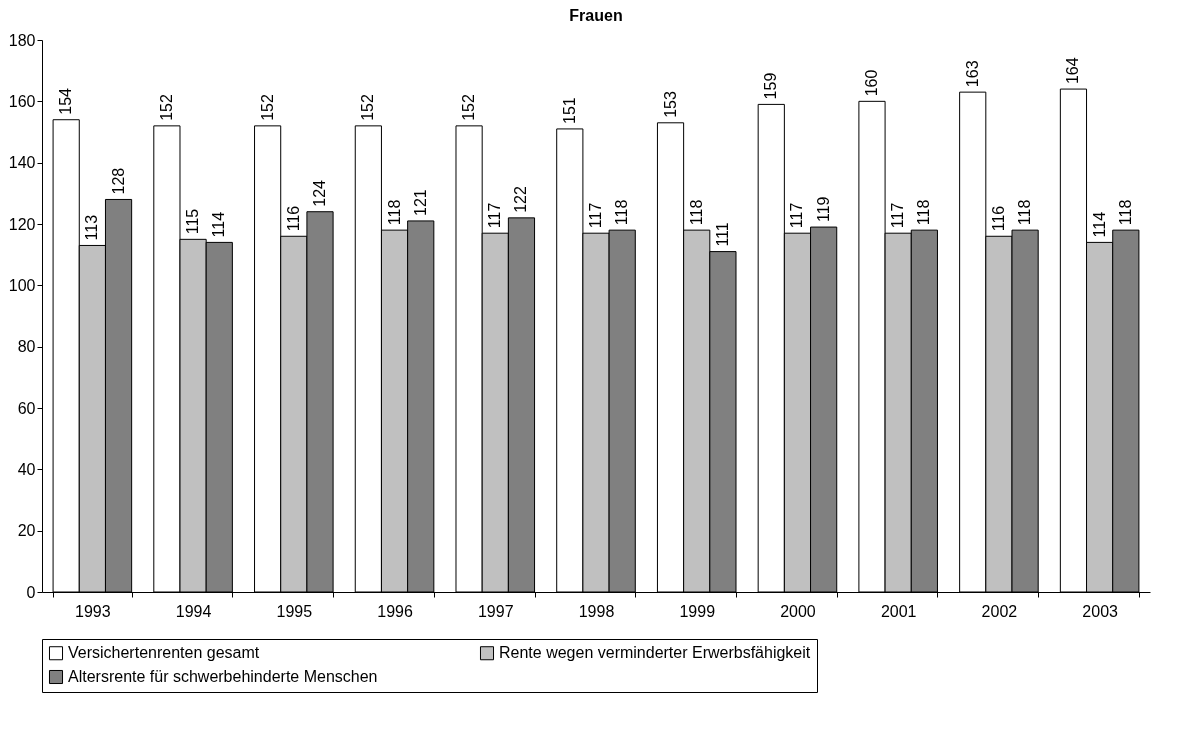  I want to click on y-tick-label: 180, so click(22, 40).